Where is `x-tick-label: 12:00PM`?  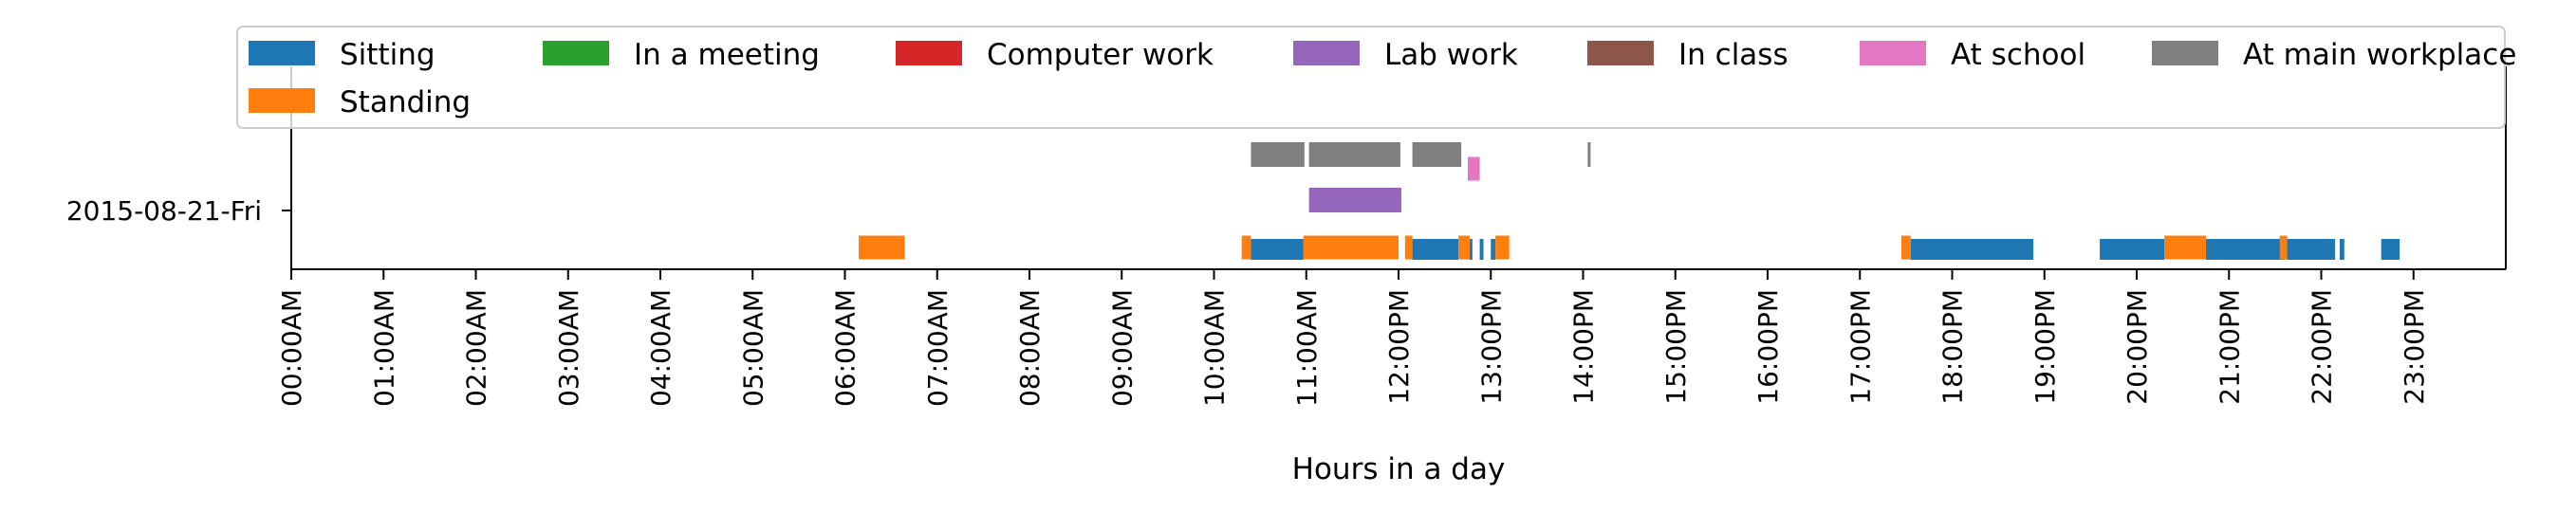
x-tick-label: 12:00PM is located at coordinates (1399, 347).